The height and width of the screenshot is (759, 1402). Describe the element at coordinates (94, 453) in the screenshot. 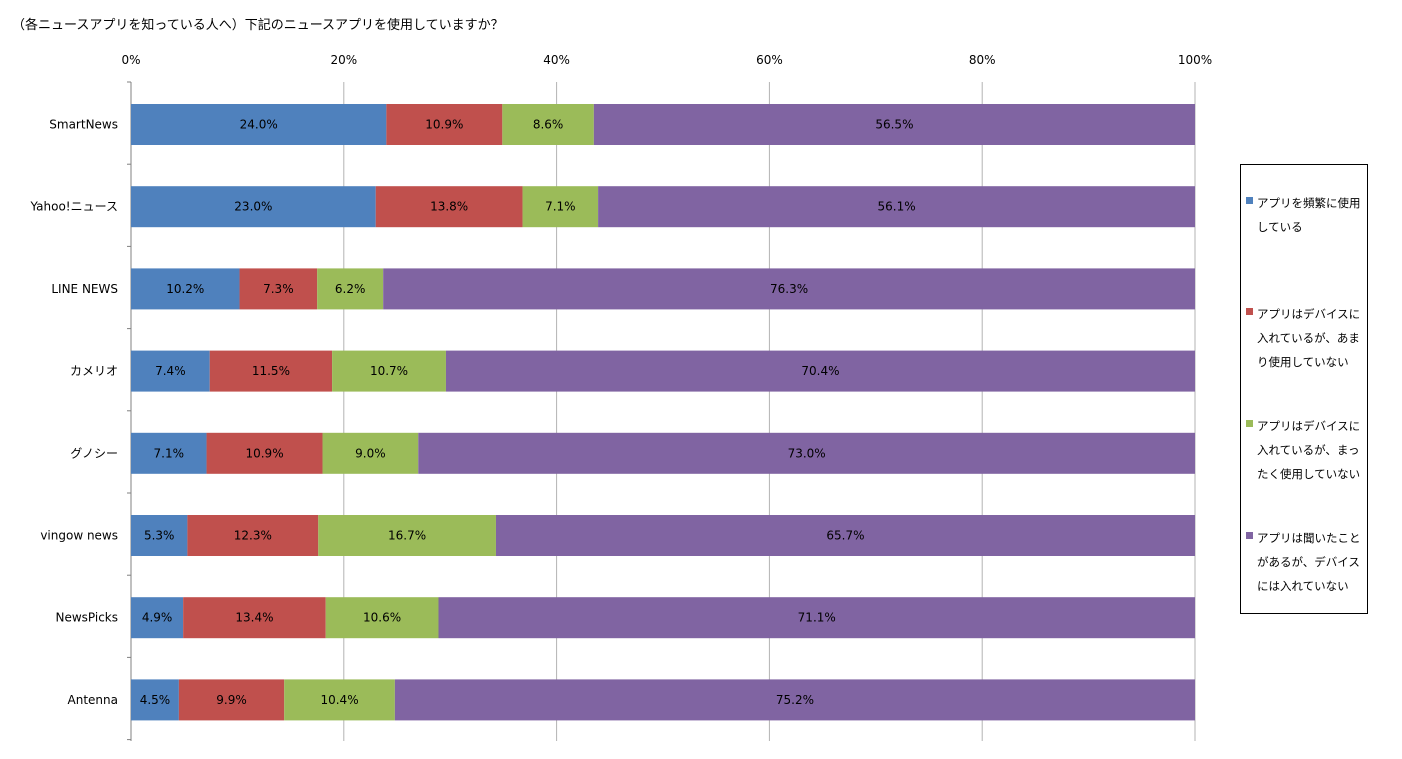

I see `category-label: グノシー` at that location.